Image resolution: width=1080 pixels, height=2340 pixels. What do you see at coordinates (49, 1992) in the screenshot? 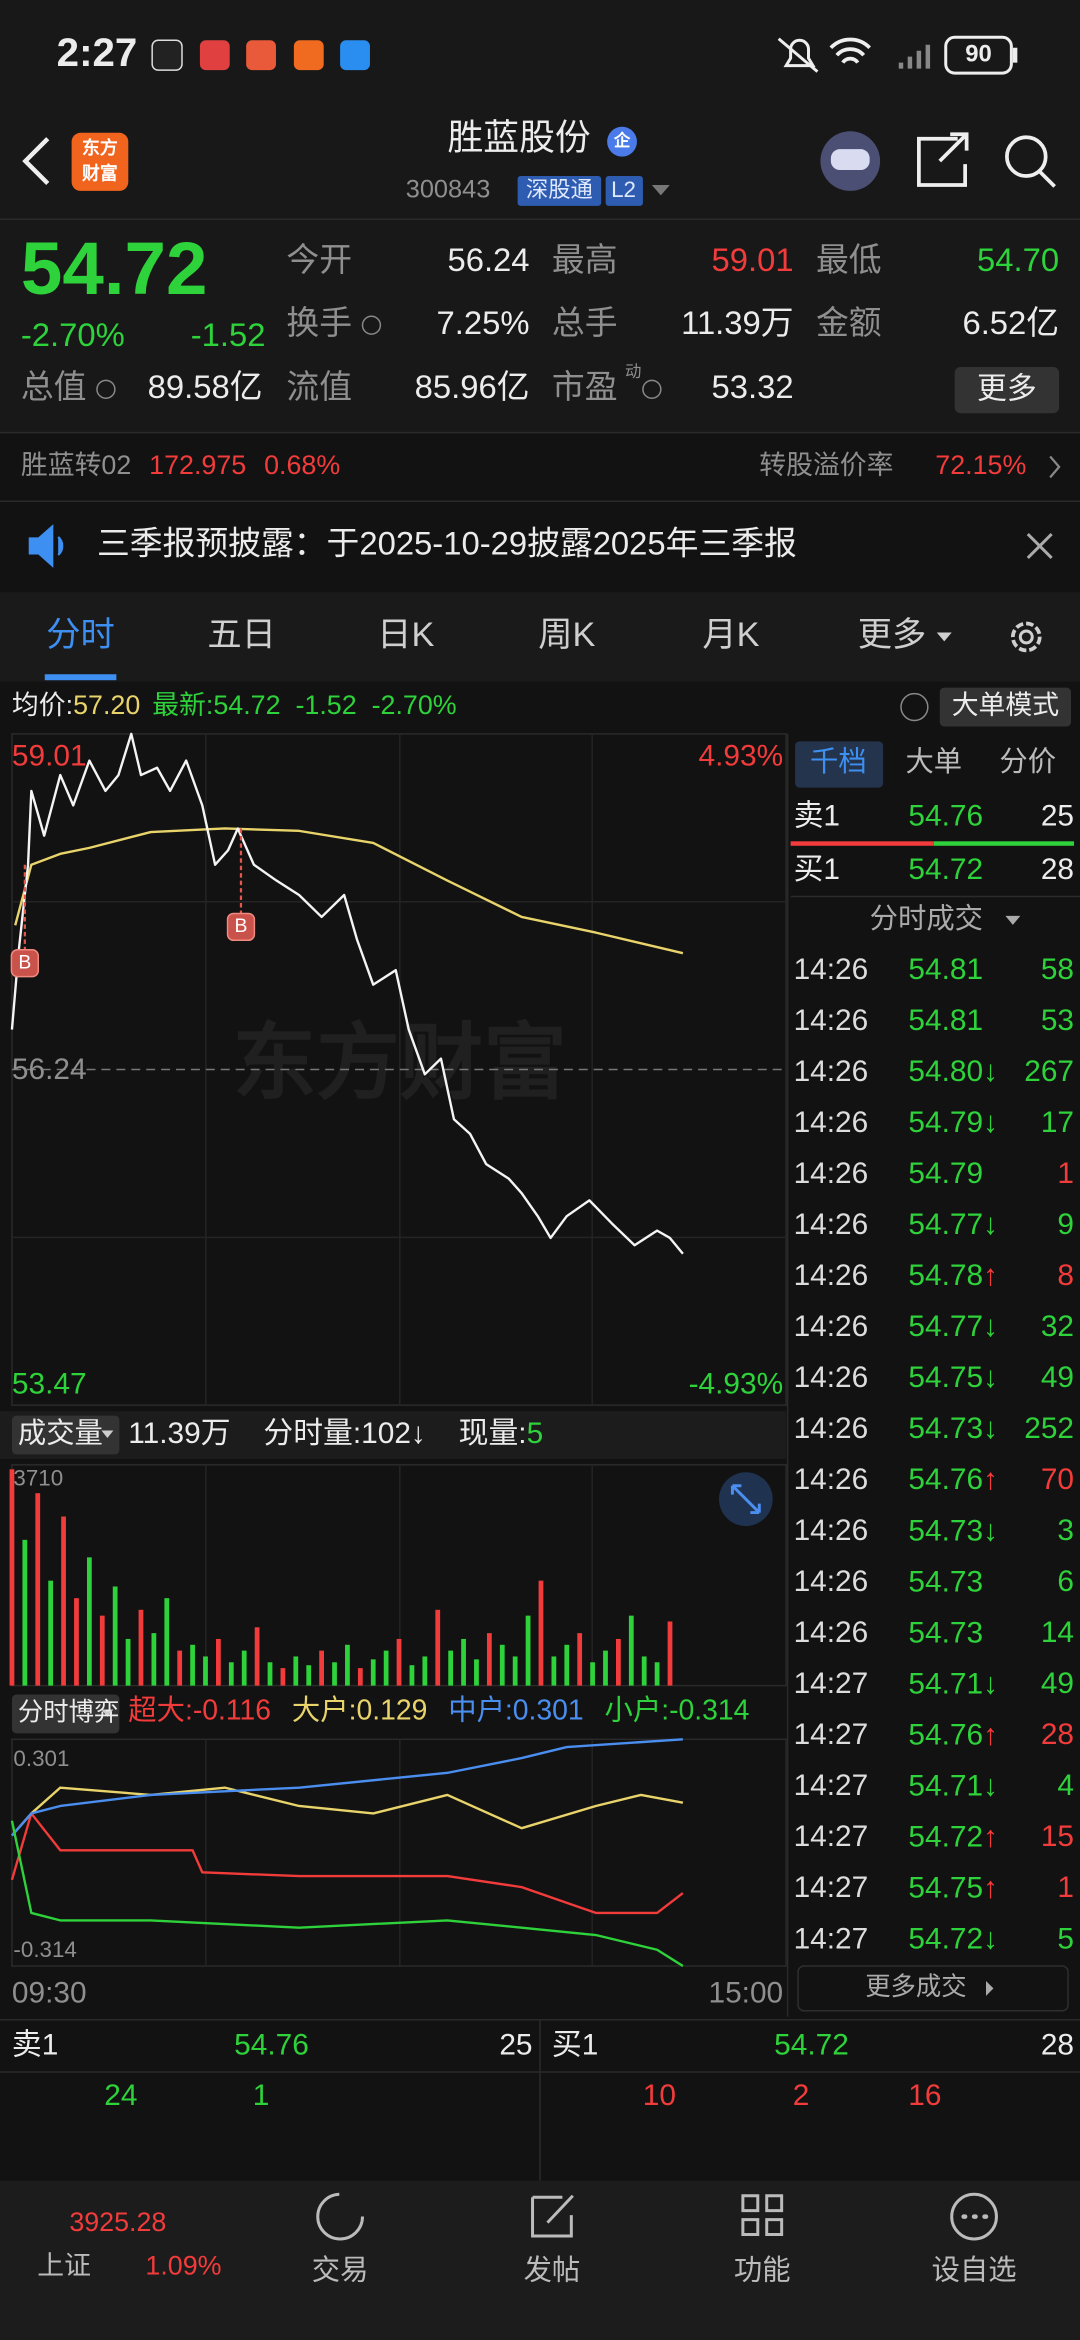
I see `time-start: 09:30` at bounding box center [49, 1992].